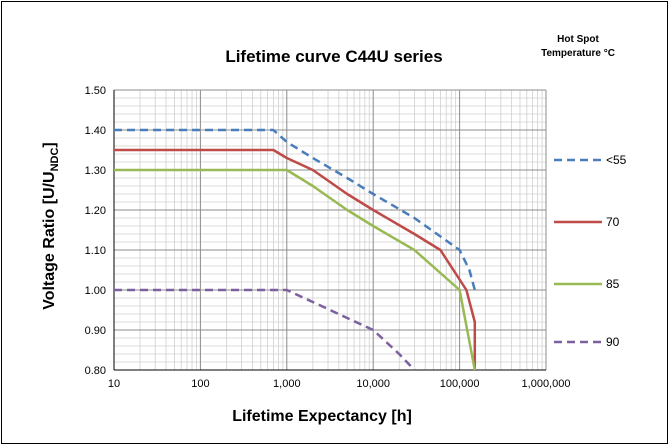 This screenshot has width=671, height=447. What do you see at coordinates (333, 56) in the screenshot?
I see `chart-title: Lifetime curve C44U series` at bounding box center [333, 56].